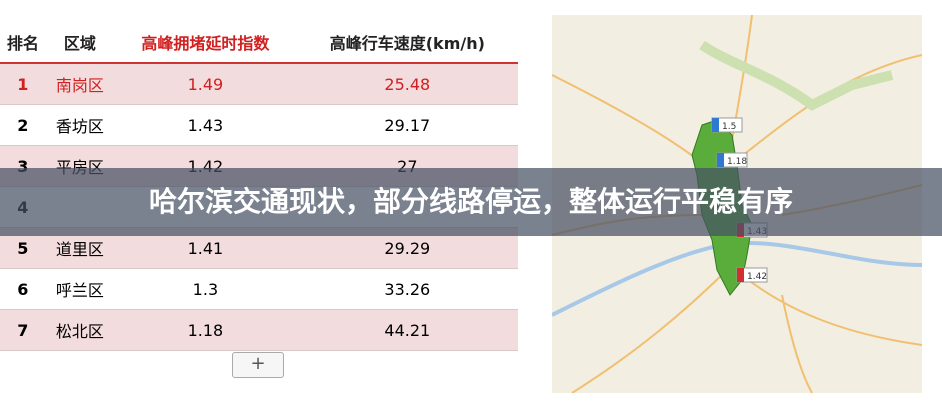  I want to click on header-cell: 排名, so click(23, 43).